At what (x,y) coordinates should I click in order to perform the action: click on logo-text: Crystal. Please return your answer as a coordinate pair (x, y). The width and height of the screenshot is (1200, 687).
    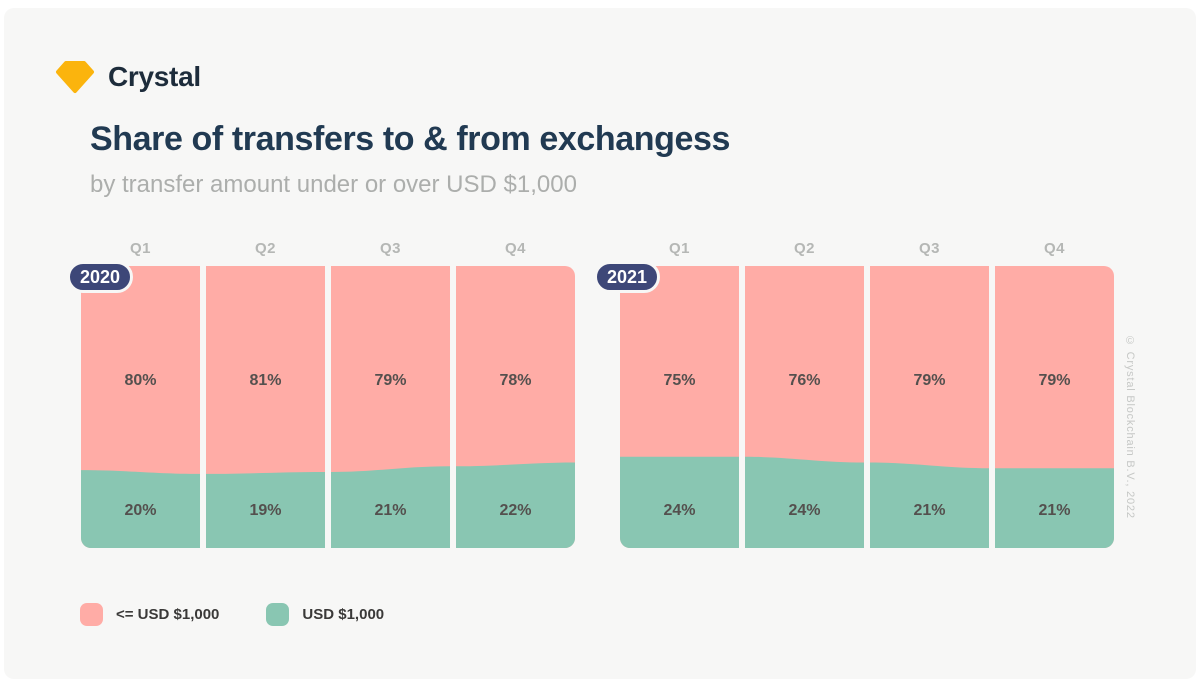
    Looking at the image, I should click on (154, 76).